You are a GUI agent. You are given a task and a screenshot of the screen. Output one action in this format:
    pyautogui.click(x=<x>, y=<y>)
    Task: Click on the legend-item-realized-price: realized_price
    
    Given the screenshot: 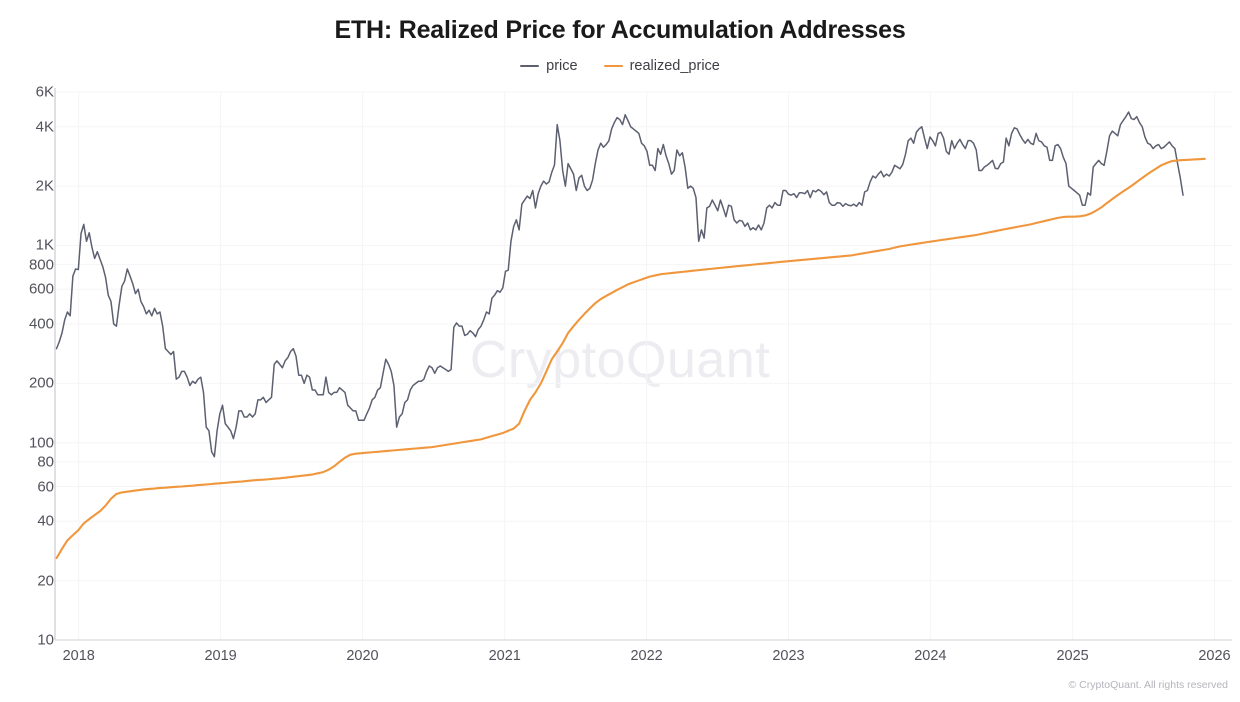 What is the action you would take?
    pyautogui.click(x=661, y=66)
    